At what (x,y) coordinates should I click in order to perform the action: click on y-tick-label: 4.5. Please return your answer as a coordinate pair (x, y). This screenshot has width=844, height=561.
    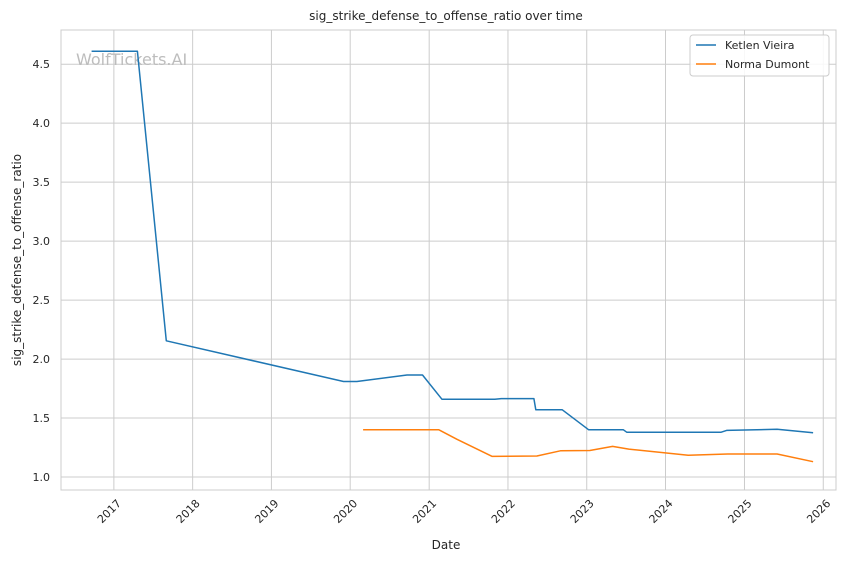
    Looking at the image, I should click on (42, 64).